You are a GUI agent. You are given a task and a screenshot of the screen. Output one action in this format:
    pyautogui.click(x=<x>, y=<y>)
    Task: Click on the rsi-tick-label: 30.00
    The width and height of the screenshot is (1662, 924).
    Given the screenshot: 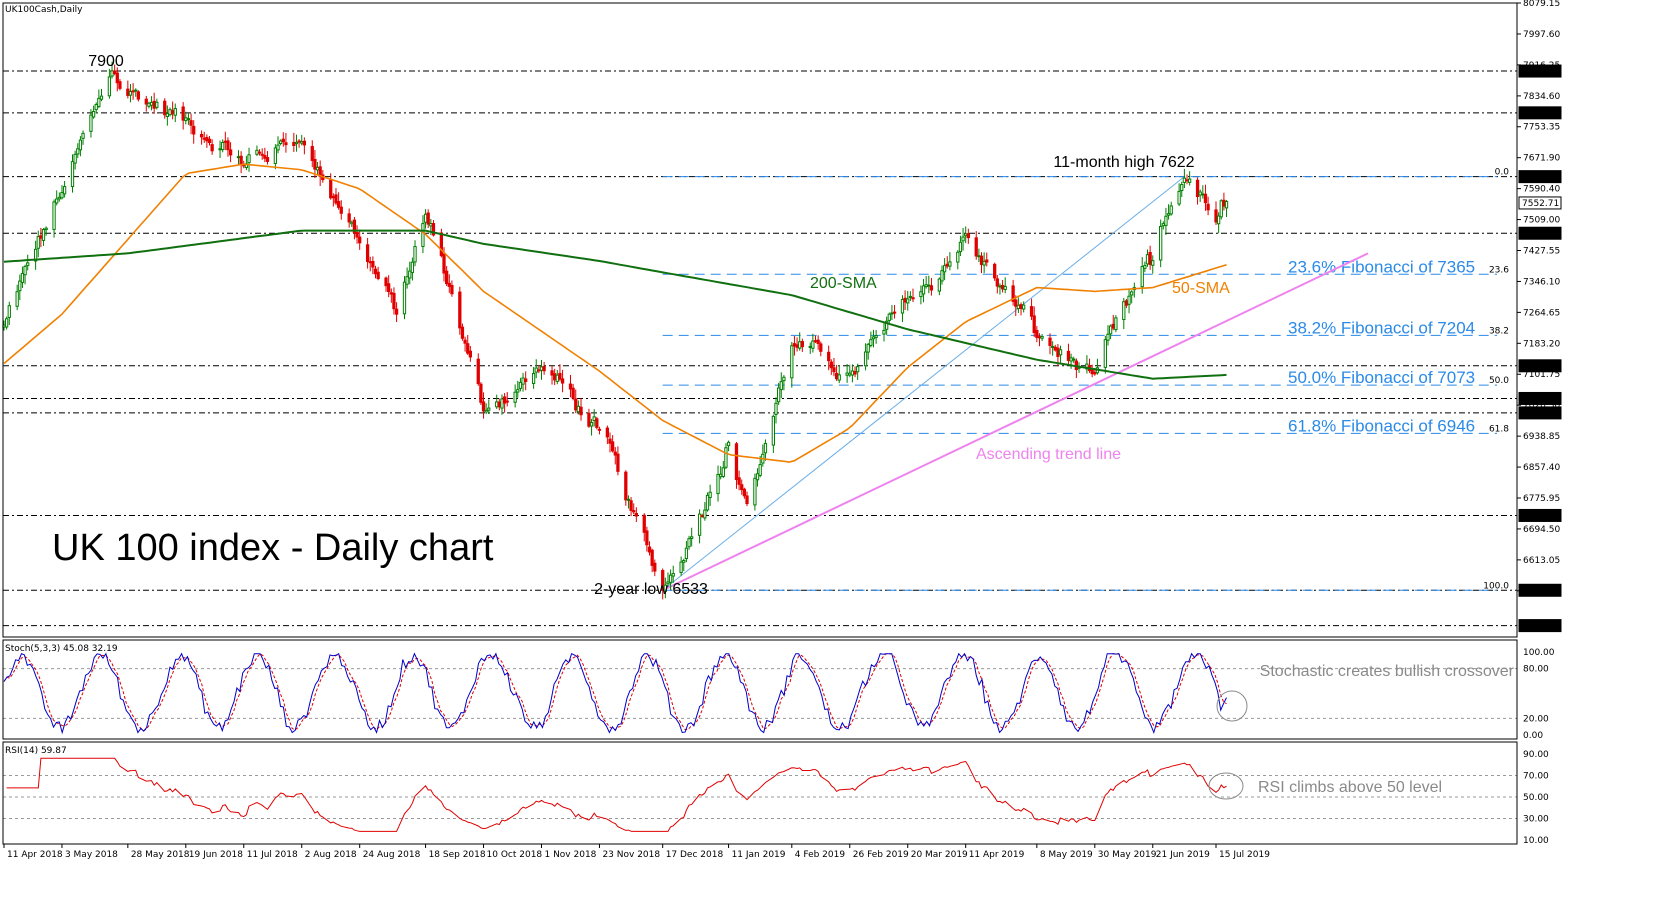 What is the action you would take?
    pyautogui.click(x=1536, y=820)
    